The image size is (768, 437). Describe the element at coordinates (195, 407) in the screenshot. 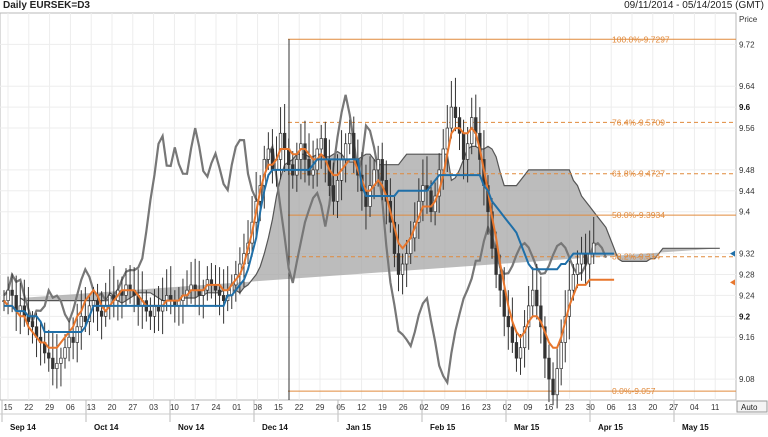

I see `x-tick-label: 17` at that location.